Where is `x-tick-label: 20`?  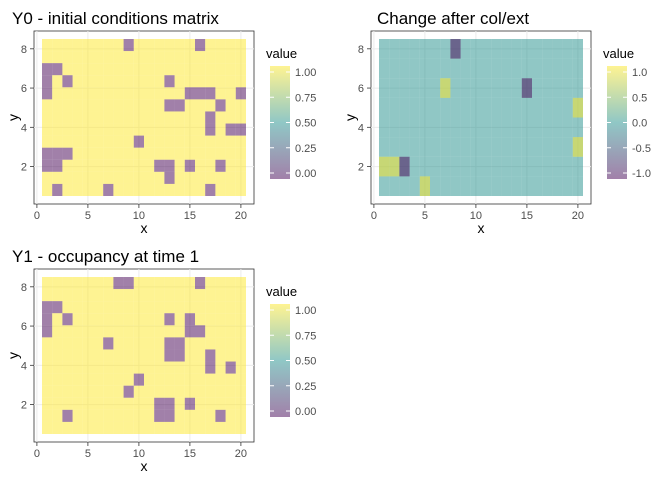 x-tick-label: 20 is located at coordinates (241, 454).